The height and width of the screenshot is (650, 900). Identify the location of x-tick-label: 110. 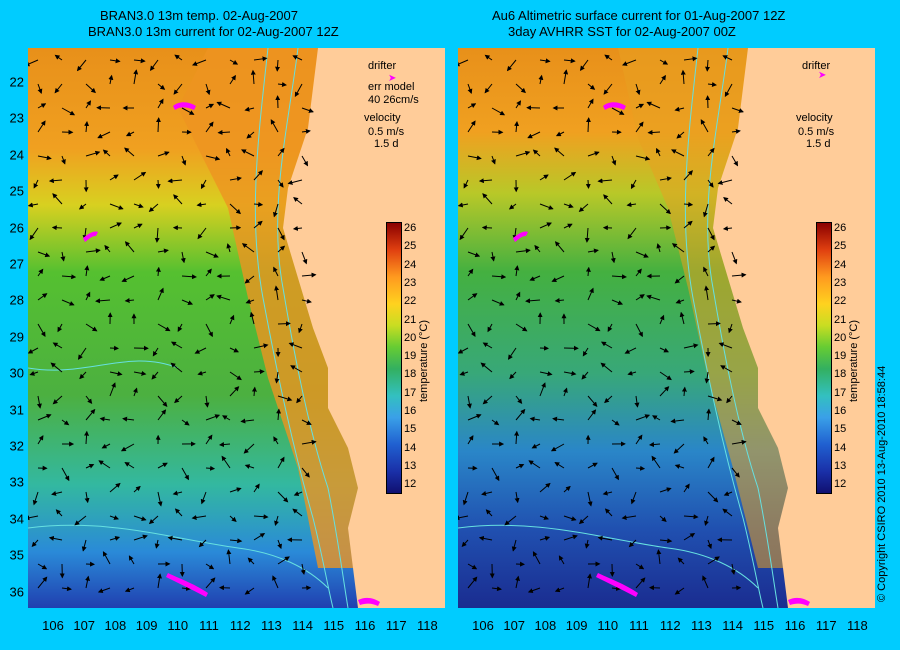
(608, 625).